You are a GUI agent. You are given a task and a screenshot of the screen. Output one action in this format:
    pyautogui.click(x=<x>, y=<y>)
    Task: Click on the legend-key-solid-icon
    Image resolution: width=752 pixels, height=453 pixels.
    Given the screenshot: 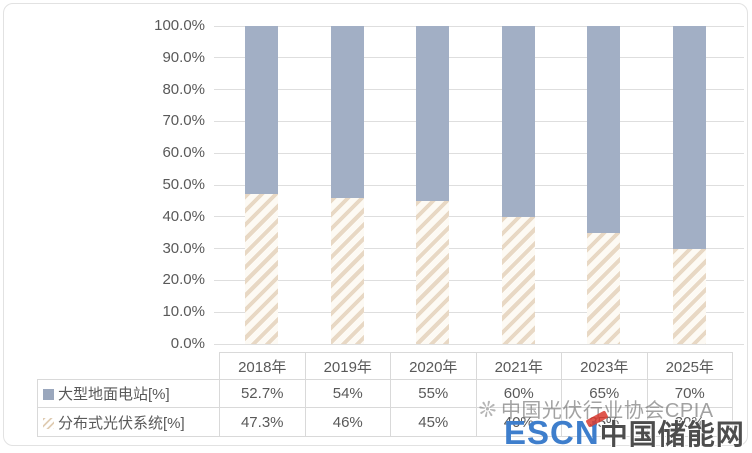 What is the action you would take?
    pyautogui.click(x=48, y=394)
    